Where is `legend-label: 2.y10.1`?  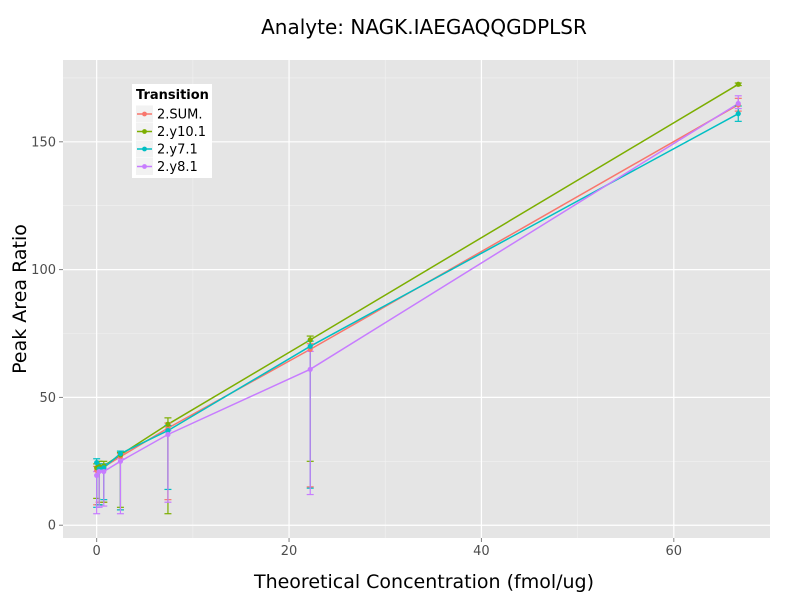
legend-label: 2.y10.1 is located at coordinates (181, 132).